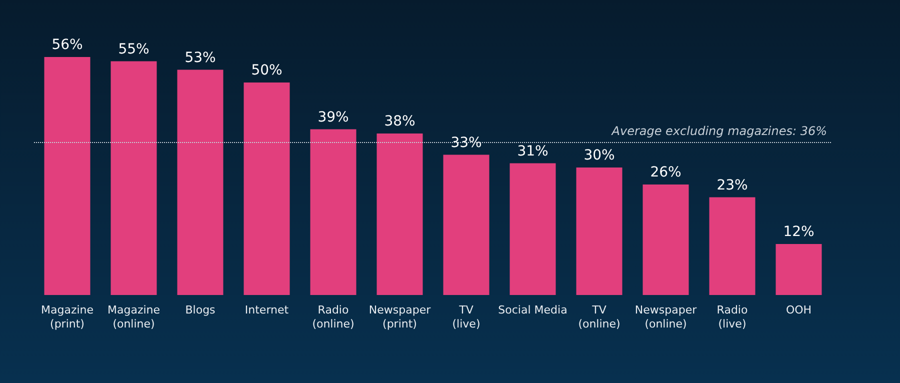 Image resolution: width=900 pixels, height=383 pixels. Describe the element at coordinates (666, 172) in the screenshot. I see `data-label: 26%` at that location.